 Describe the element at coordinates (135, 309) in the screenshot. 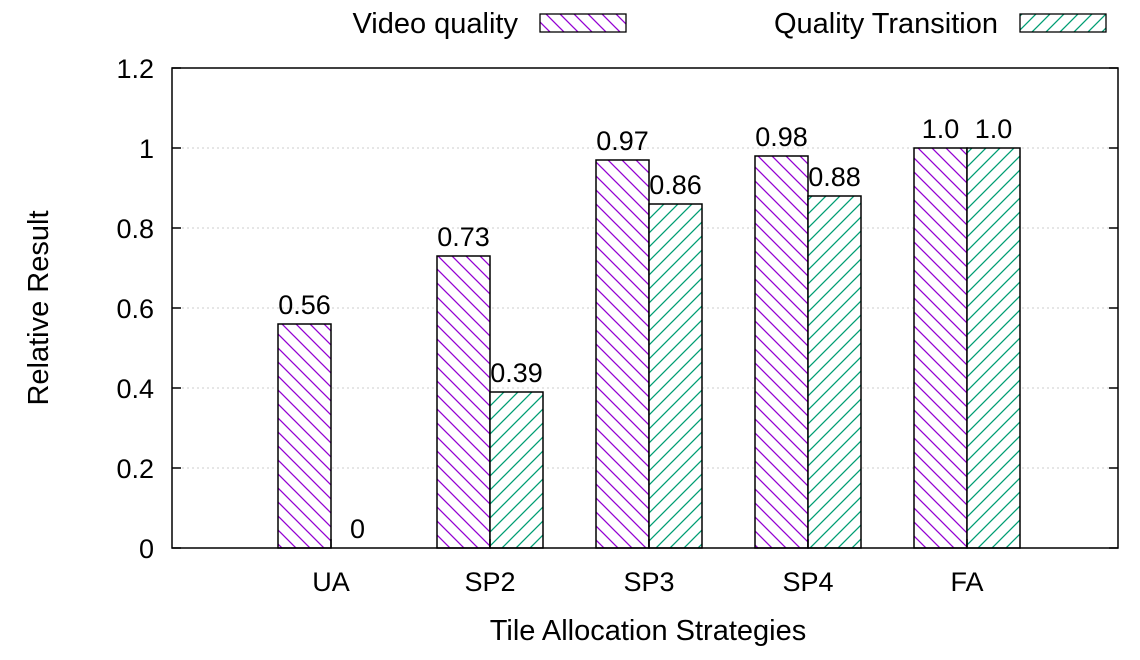

I see `y-tick-label: 0.6` at that location.